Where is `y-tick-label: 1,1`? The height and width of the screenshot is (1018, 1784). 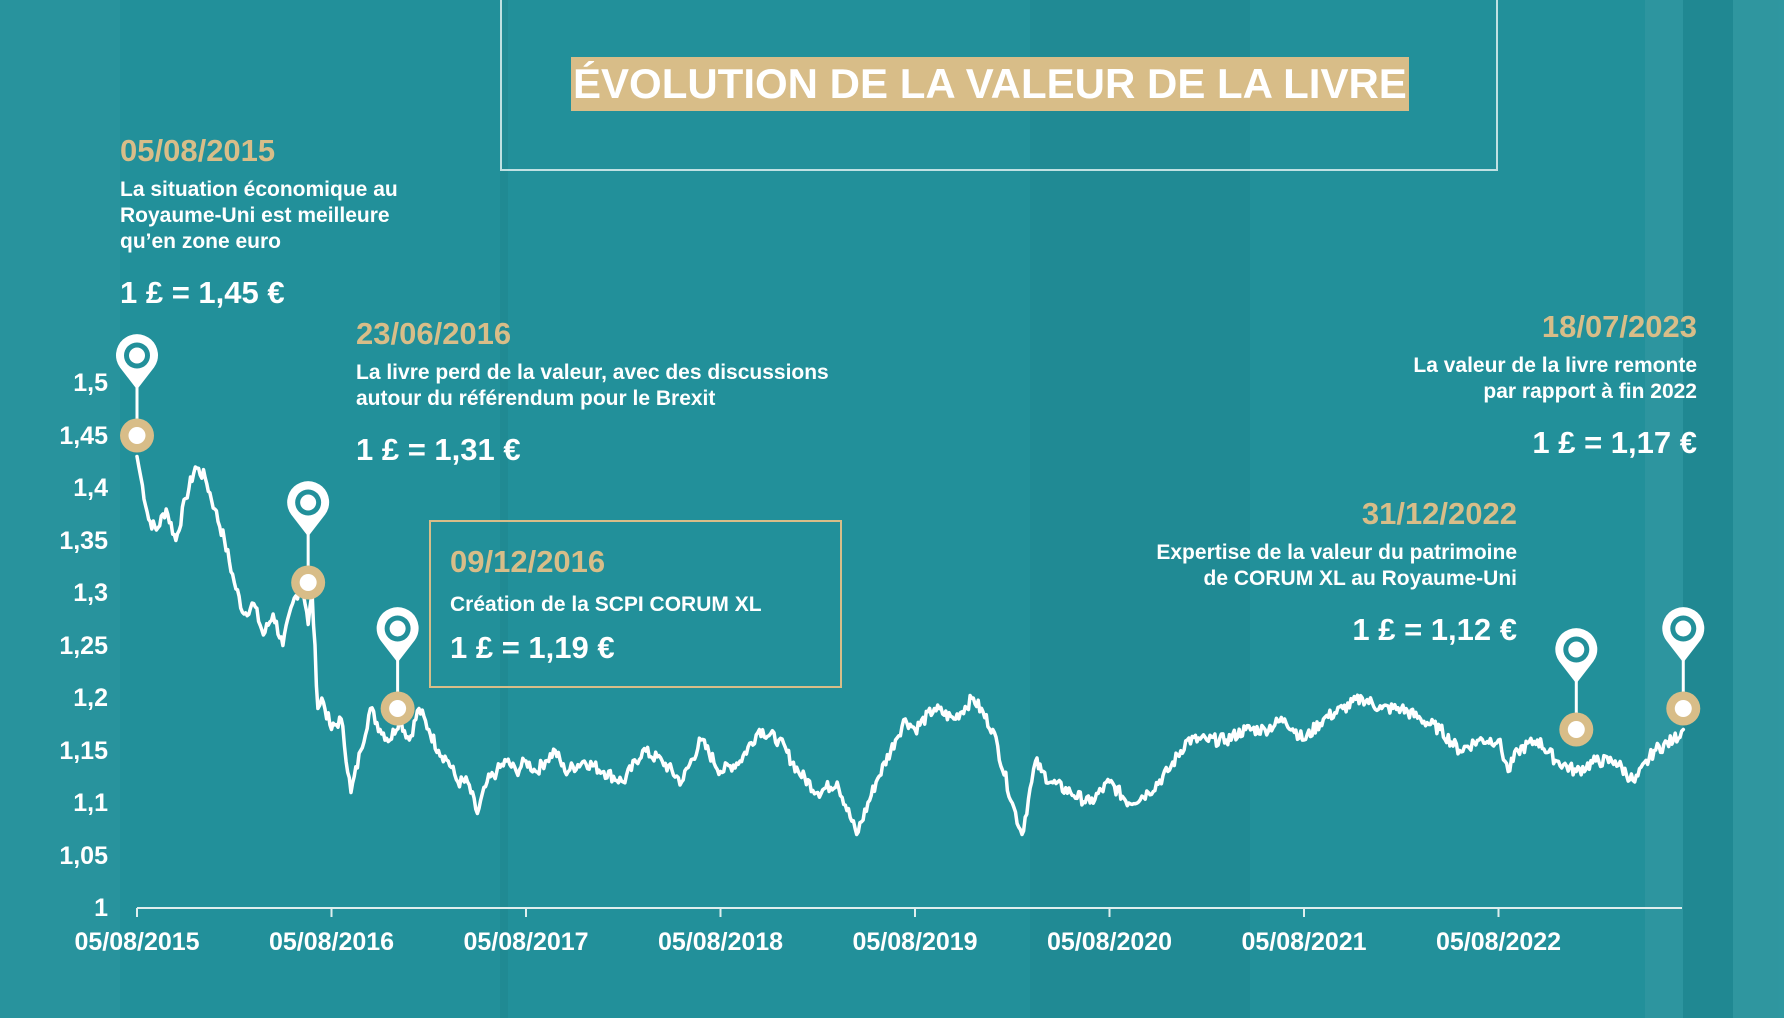
y-tick-label: 1,1 is located at coordinates (90, 803).